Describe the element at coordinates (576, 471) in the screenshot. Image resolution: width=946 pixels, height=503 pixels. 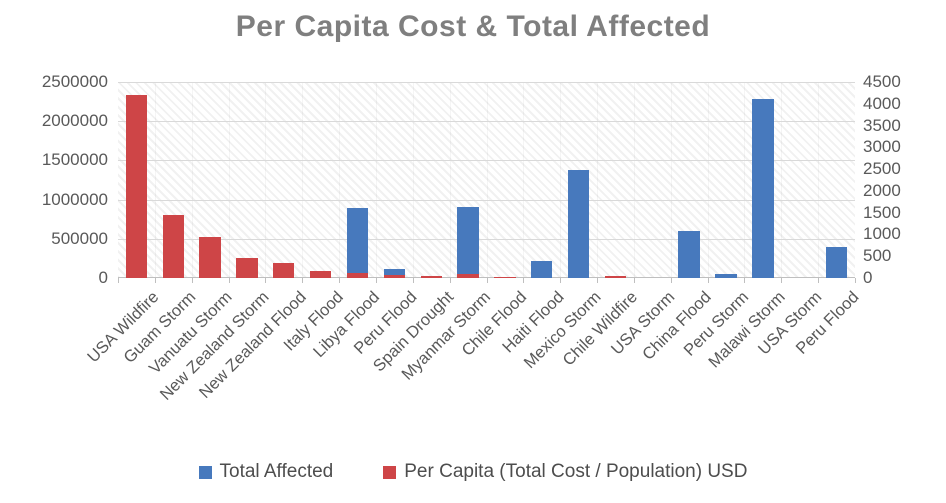
I see `legend-label: Per Capita (Total Cost / Population) USD` at that location.